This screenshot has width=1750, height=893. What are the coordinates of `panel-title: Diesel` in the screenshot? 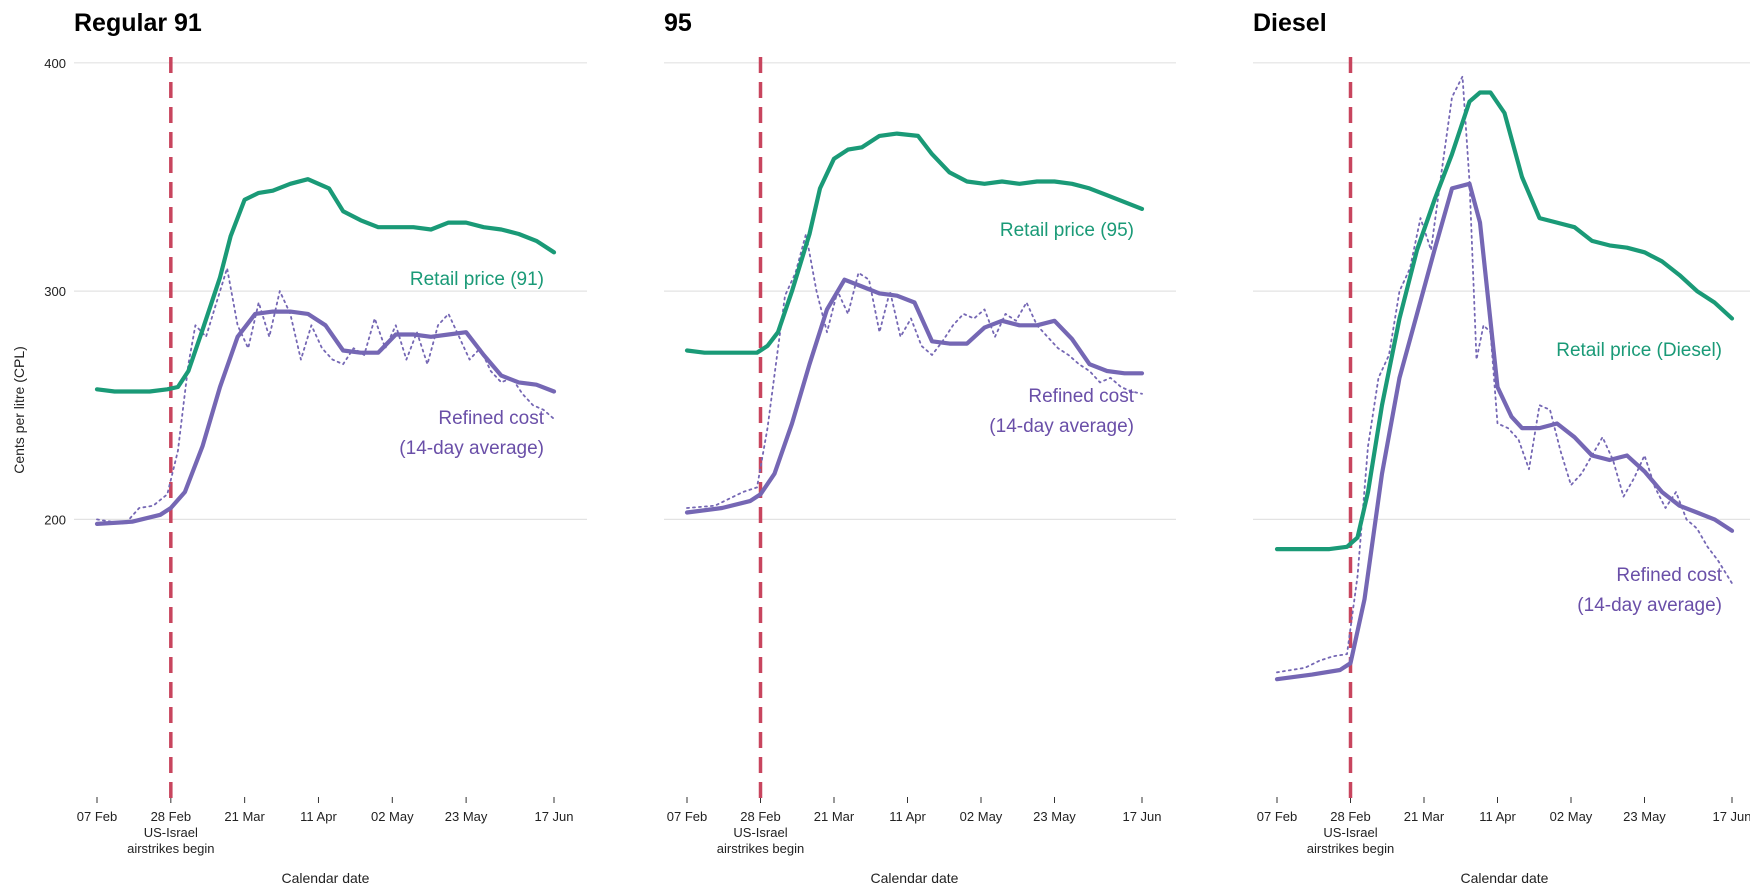 It's located at (1290, 23).